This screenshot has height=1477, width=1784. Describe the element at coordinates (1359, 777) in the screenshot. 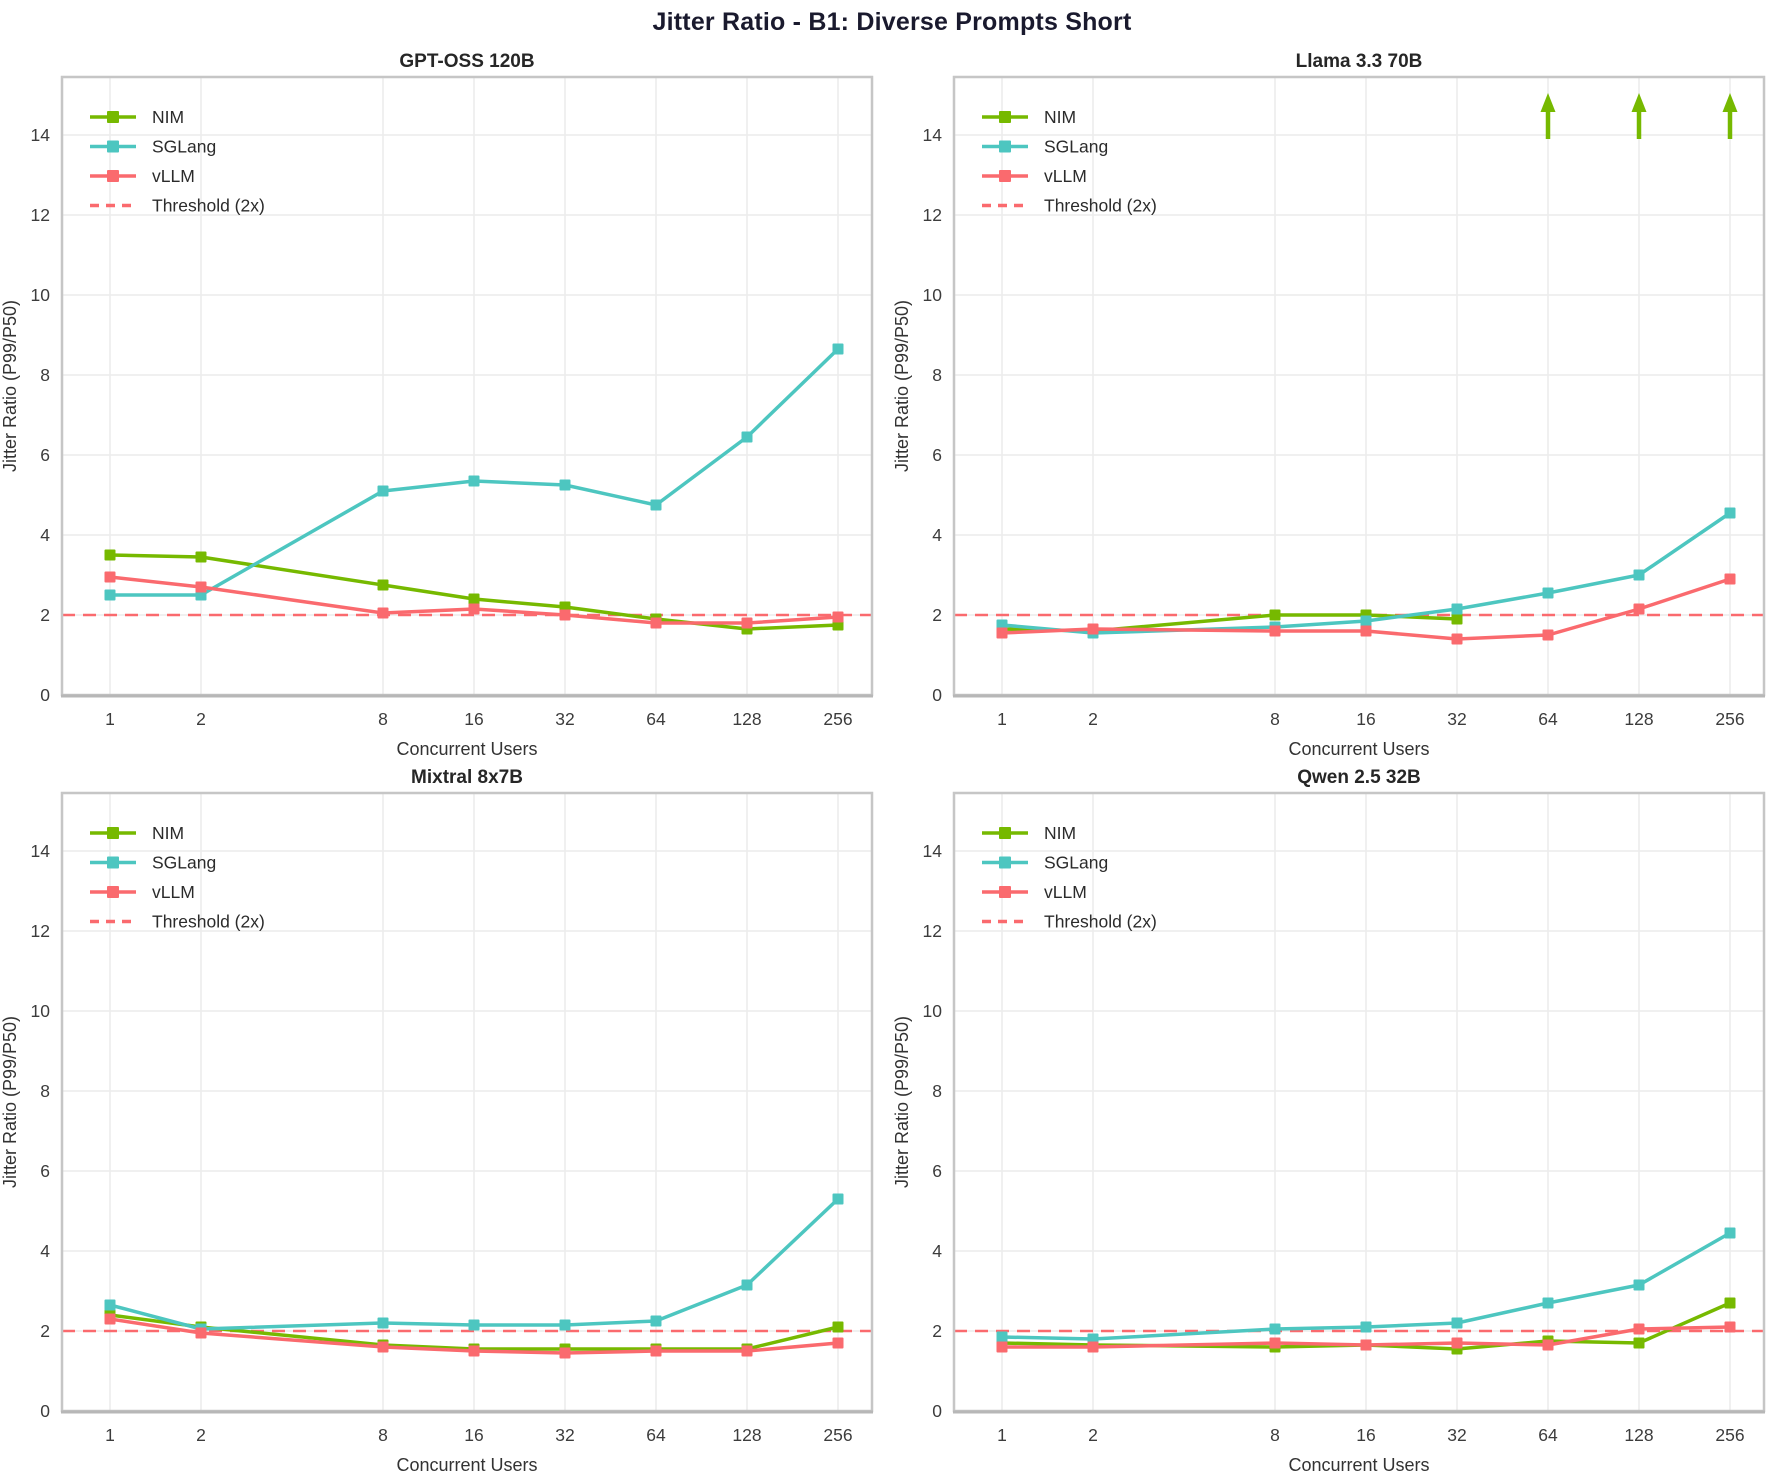

I see `subplot-title: Qwen 2.5 32B` at that location.